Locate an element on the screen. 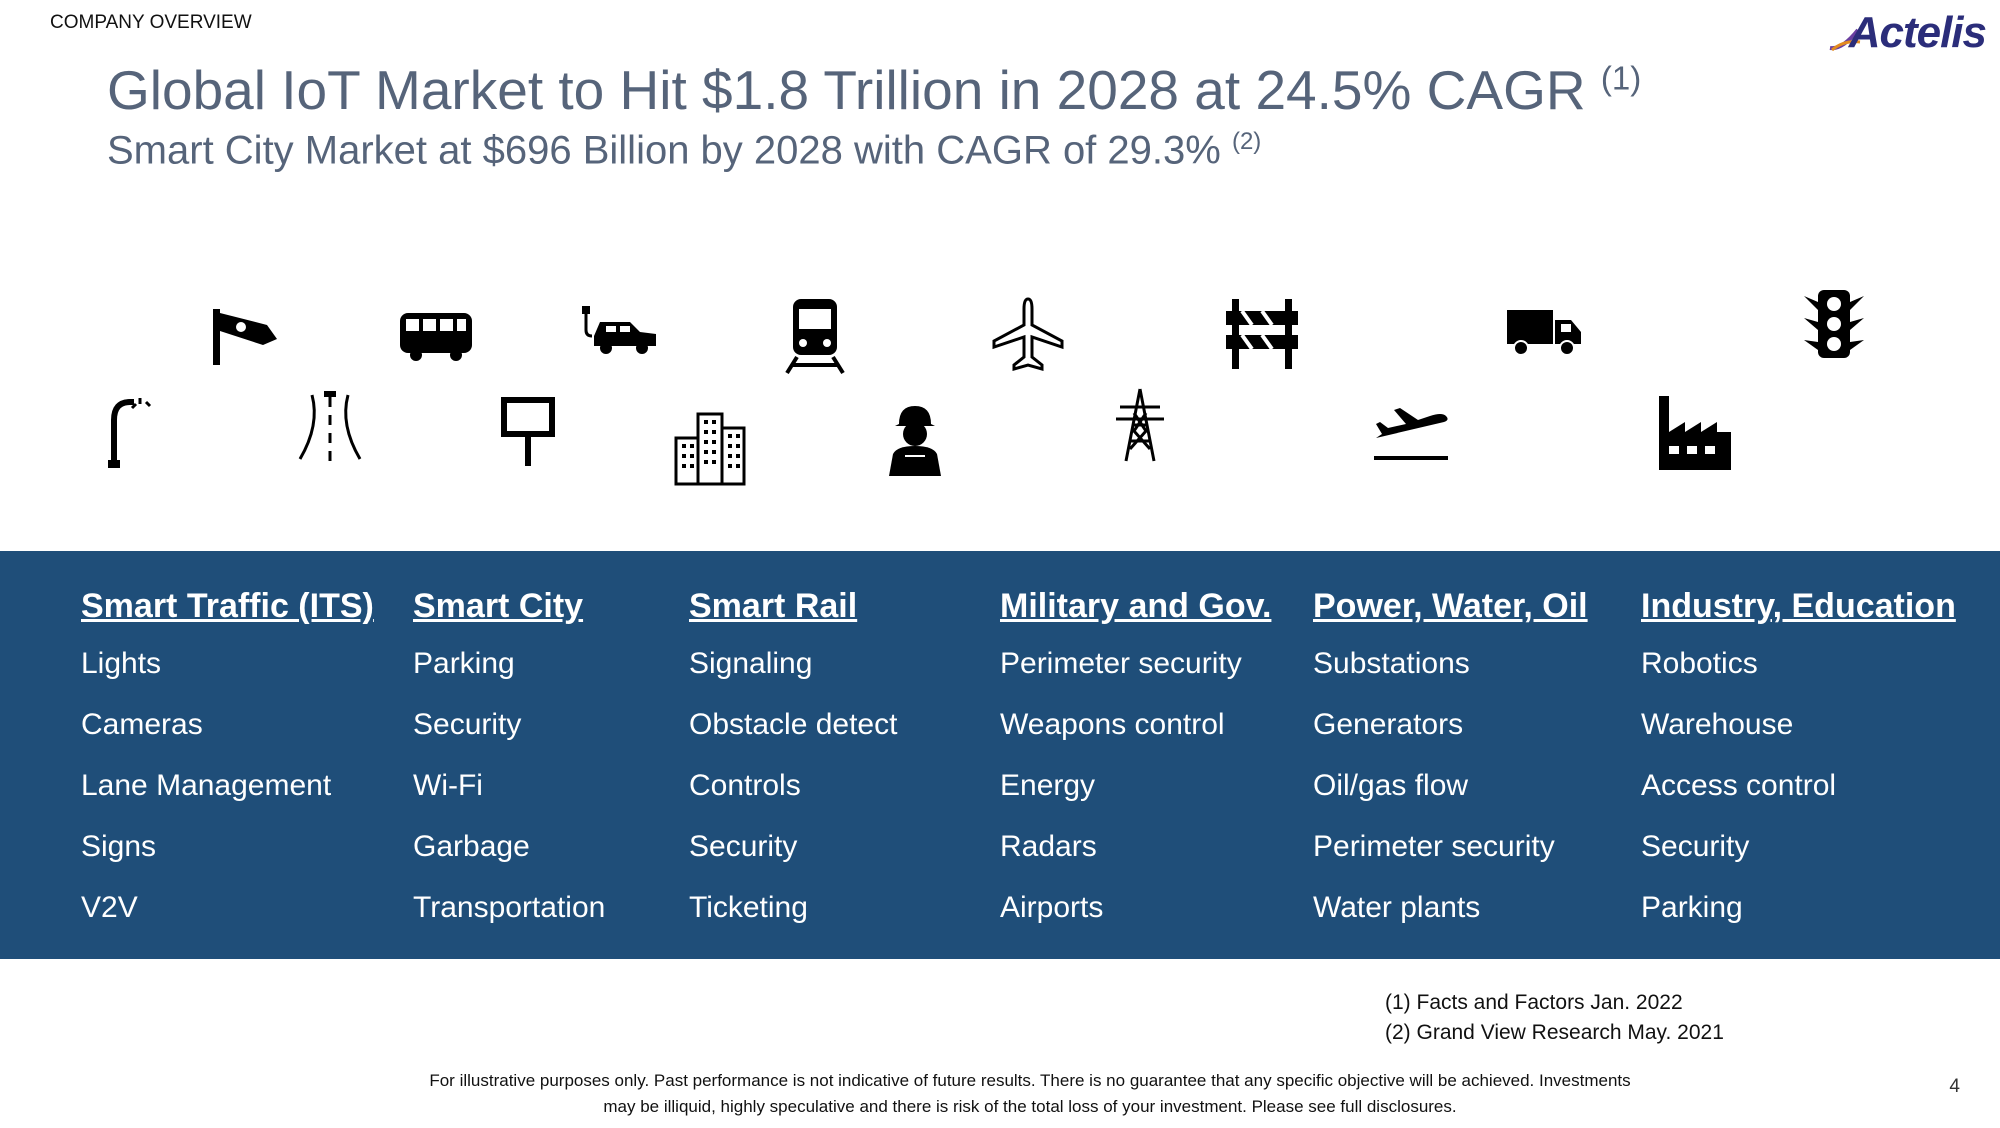 This screenshot has height=1128, width=2000. city-buildings-icon is located at coordinates (710, 448).